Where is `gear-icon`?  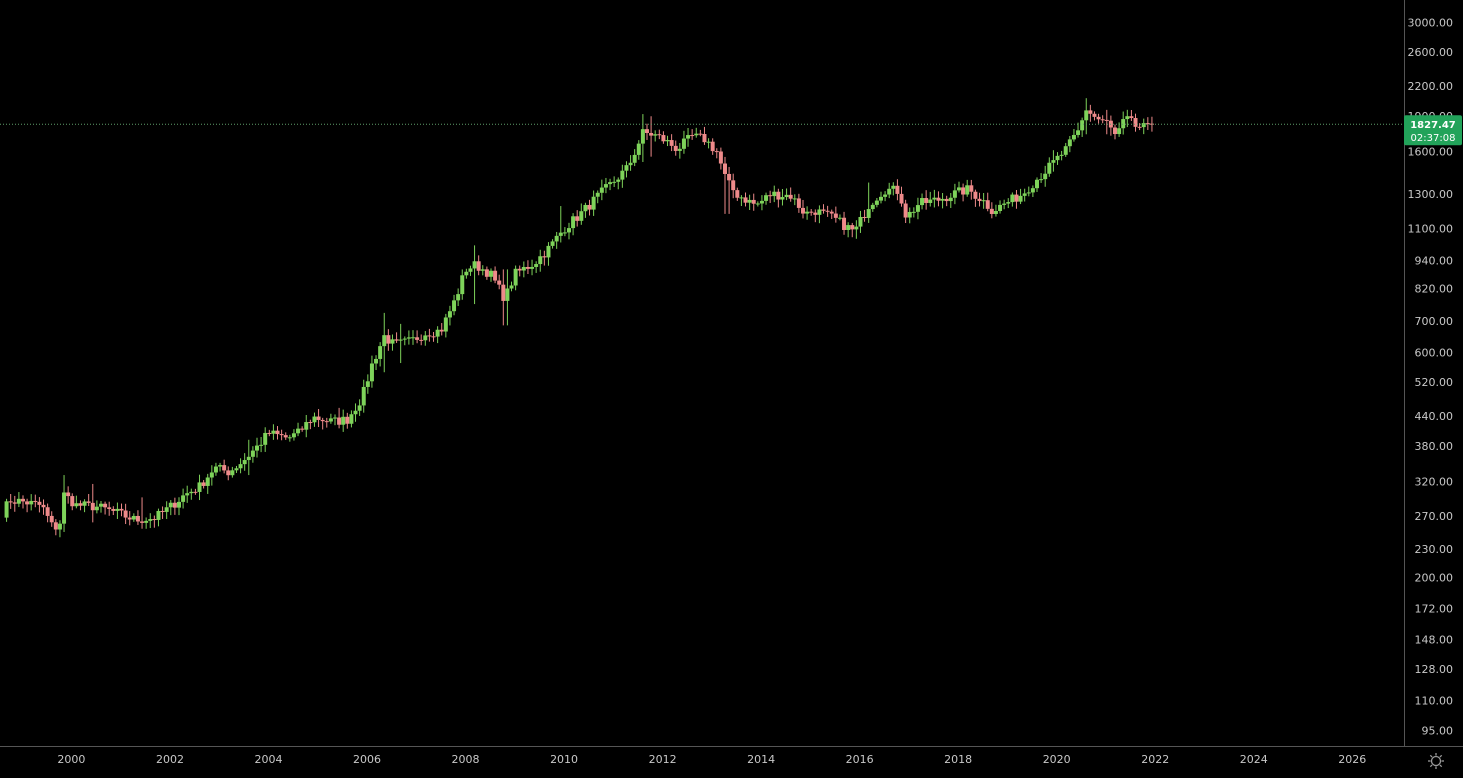
gear-icon is located at coordinates (1436, 761).